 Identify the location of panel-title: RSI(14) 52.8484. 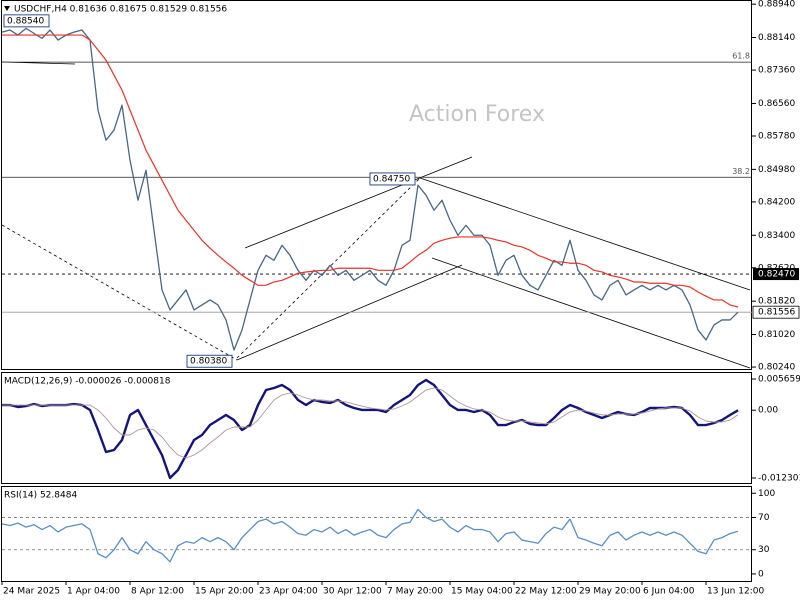
(40, 496).